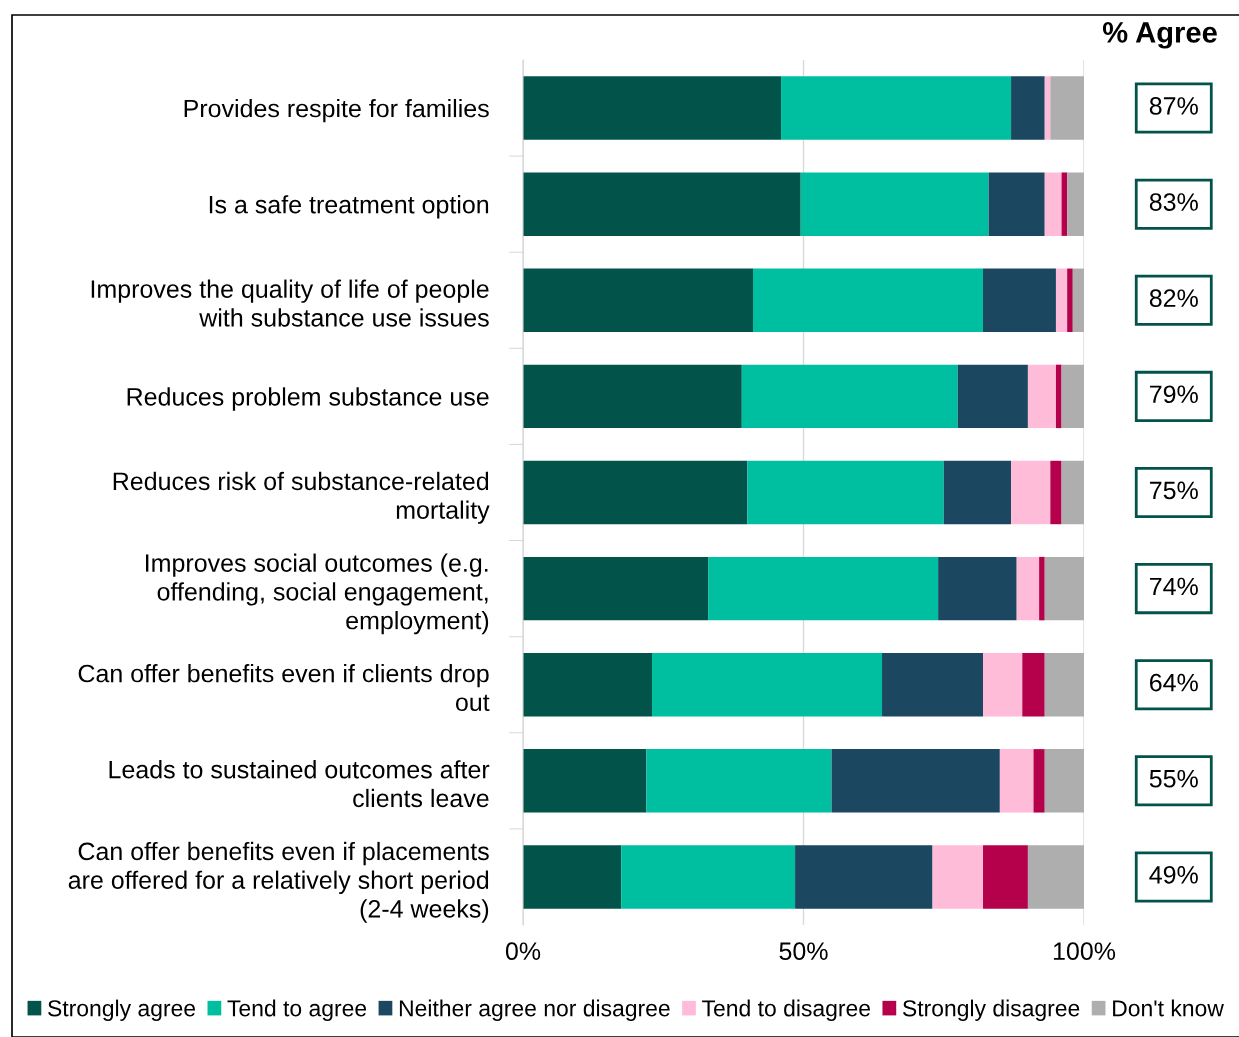 The height and width of the screenshot is (1037, 1239). I want to click on text: % Agree, so click(1159, 35).